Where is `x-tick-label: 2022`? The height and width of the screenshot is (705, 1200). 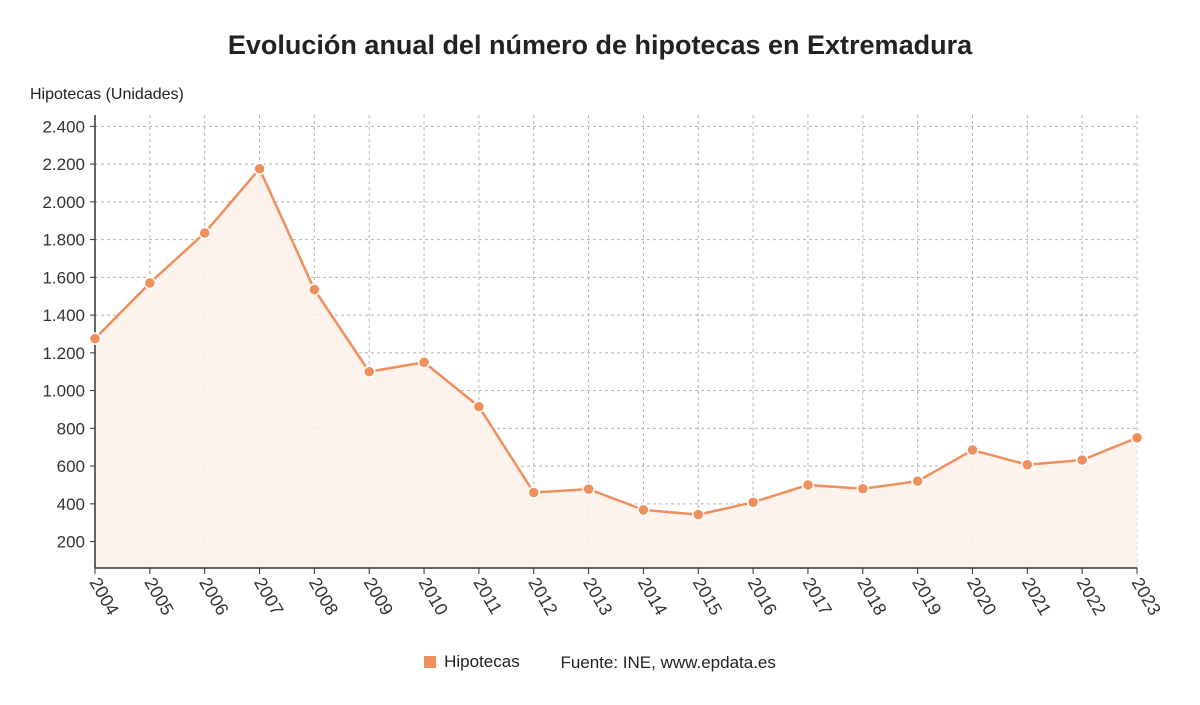 x-tick-label: 2022 is located at coordinates (1091, 596).